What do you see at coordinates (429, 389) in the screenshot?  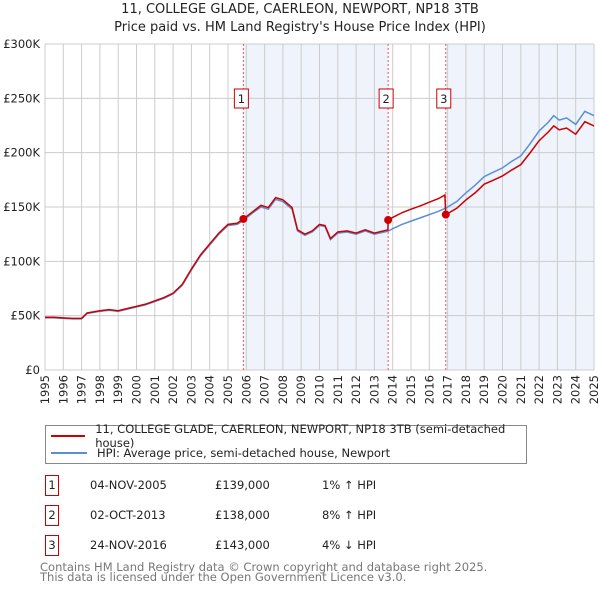 I see `x-tick-label: 2016` at bounding box center [429, 389].